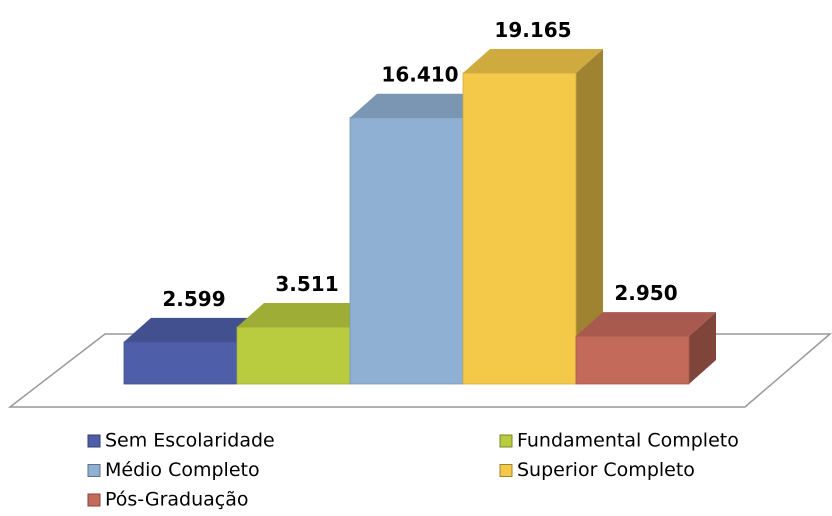 This screenshot has width=832, height=516. What do you see at coordinates (193, 299) in the screenshot?
I see `value-label: 2.599` at bounding box center [193, 299].